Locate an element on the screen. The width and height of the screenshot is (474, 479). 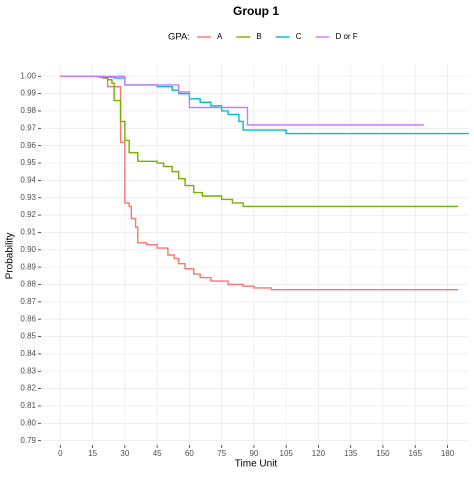
y-tick-label: 0.79 is located at coordinates (28, 440).